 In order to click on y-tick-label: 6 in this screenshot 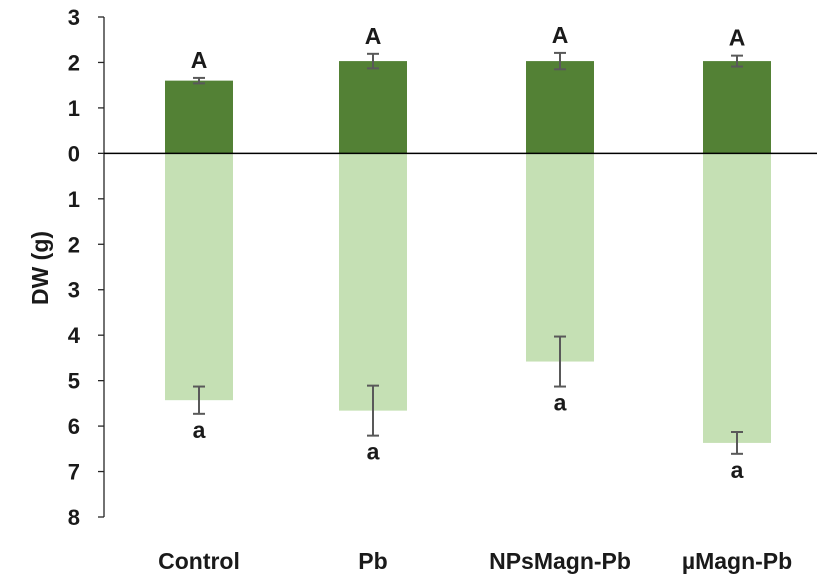, I will do `click(74, 426)`.